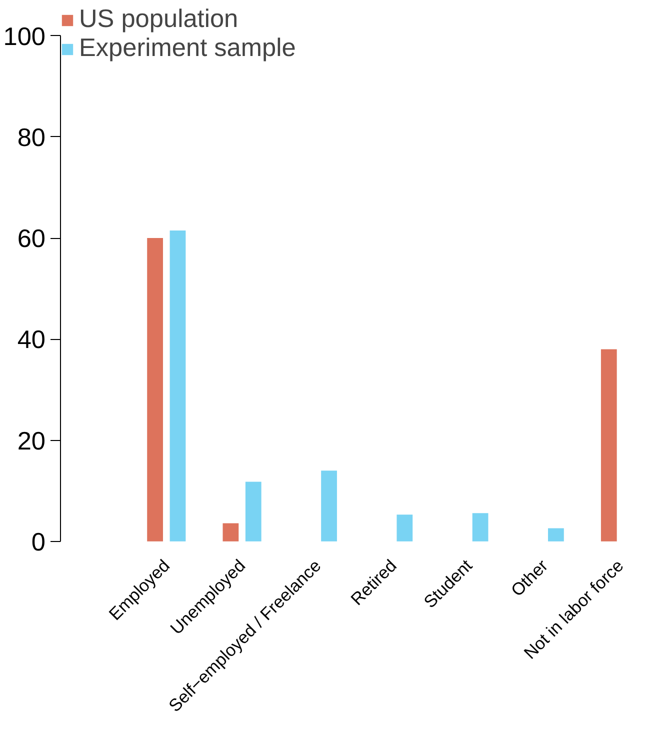 This screenshot has height=731, width=659. Describe the element at coordinates (31, 138) in the screenshot. I see `y-tick-label: 80` at that location.